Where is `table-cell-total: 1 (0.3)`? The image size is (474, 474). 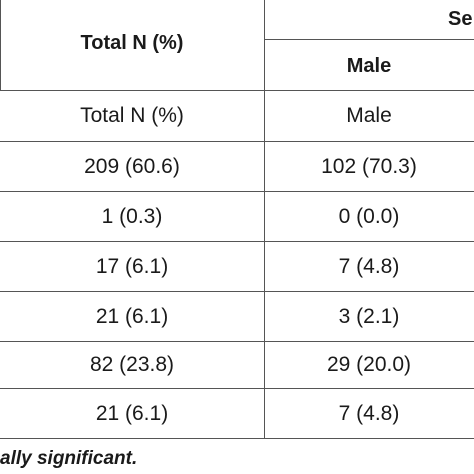
table-cell-total: 1 (0.3) is located at coordinates (132, 216).